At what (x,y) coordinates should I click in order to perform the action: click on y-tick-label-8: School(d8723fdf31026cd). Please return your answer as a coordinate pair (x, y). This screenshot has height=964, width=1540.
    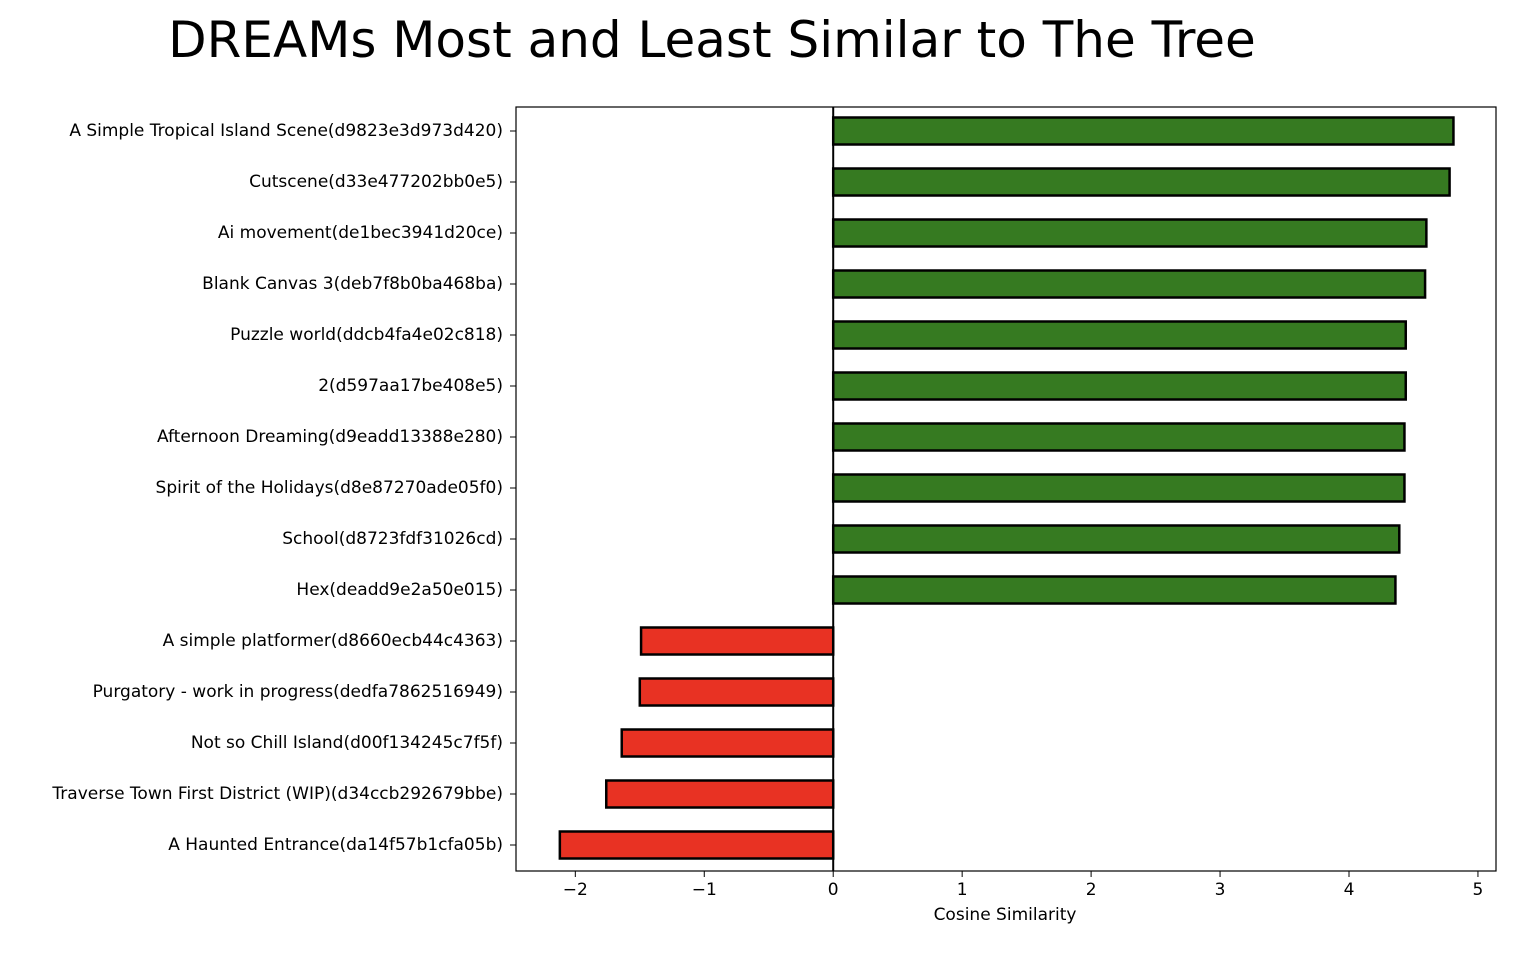
    Looking at the image, I should click on (392, 539).